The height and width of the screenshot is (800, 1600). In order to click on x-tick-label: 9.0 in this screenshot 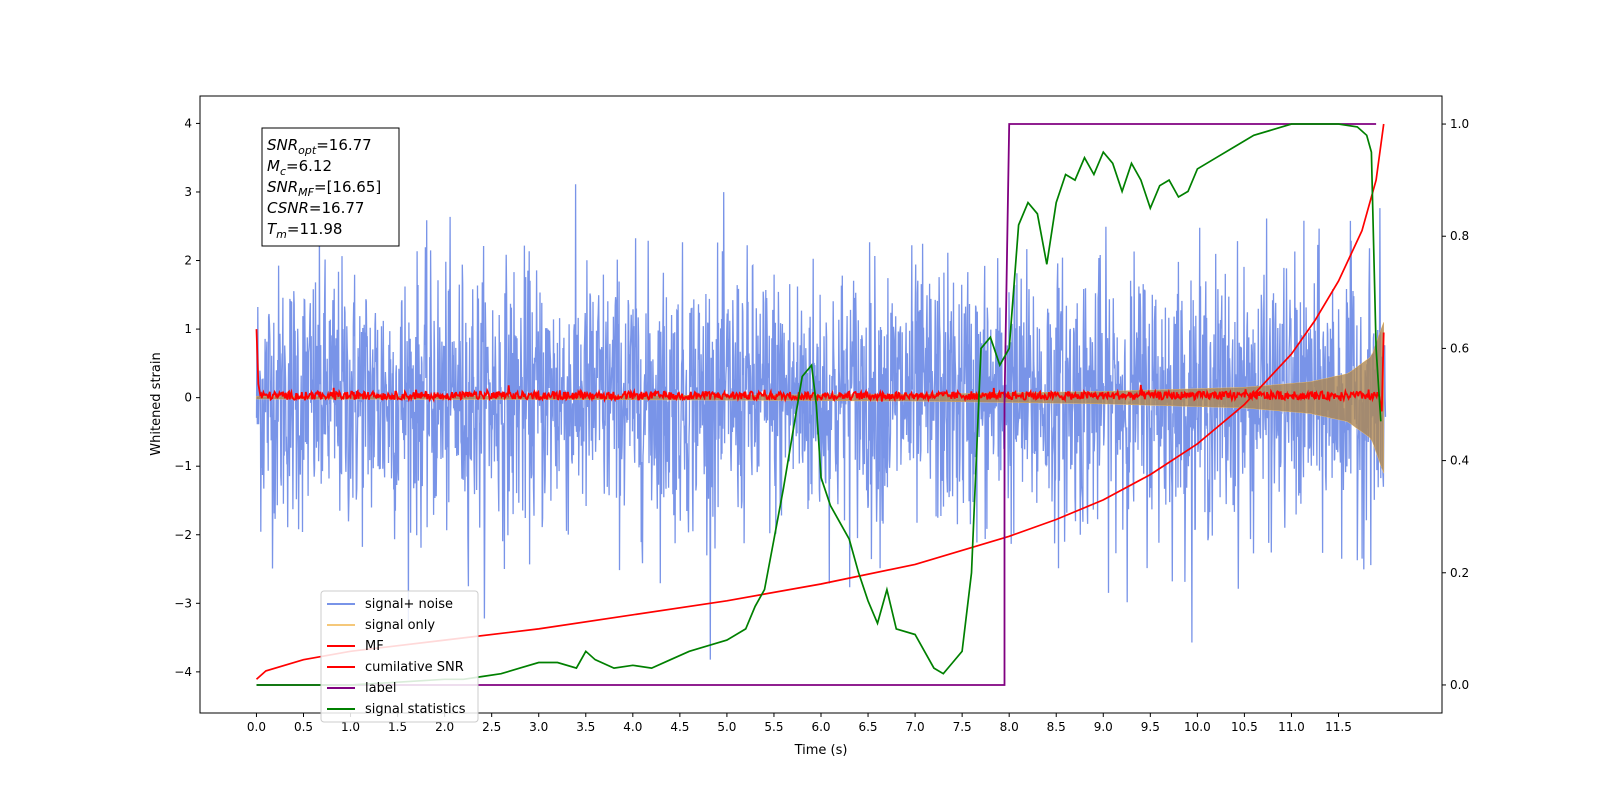, I will do `click(1103, 727)`.